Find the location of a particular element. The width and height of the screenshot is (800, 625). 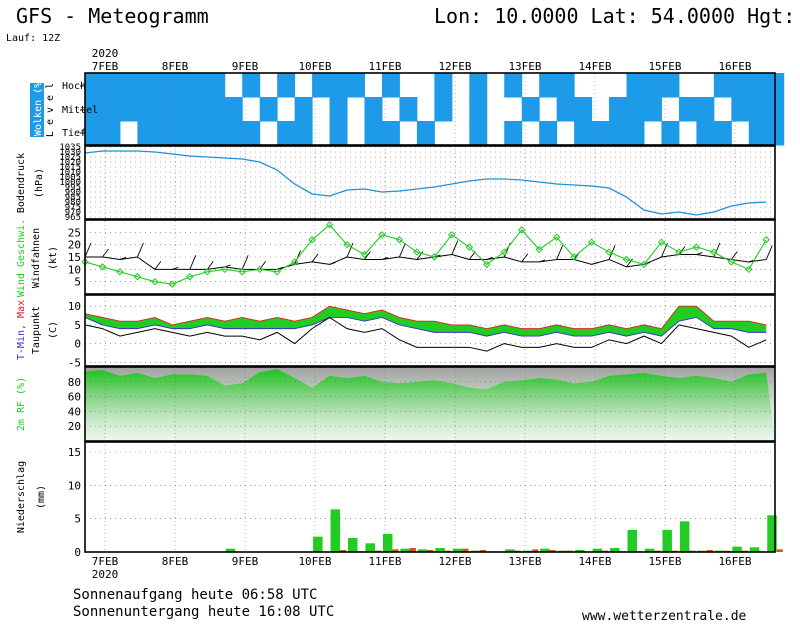

humidity-axis-label: 2m RF (%) is located at coordinates (21, 404).